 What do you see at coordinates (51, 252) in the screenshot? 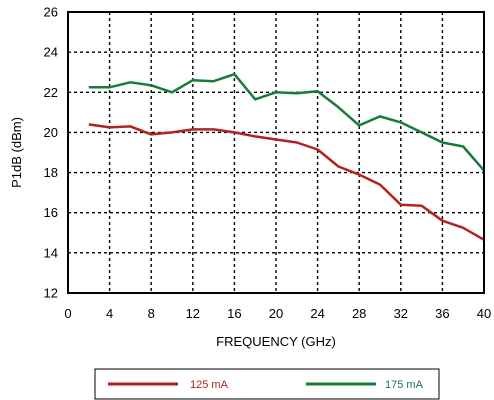
I see `y-tick-label: 14` at bounding box center [51, 252].